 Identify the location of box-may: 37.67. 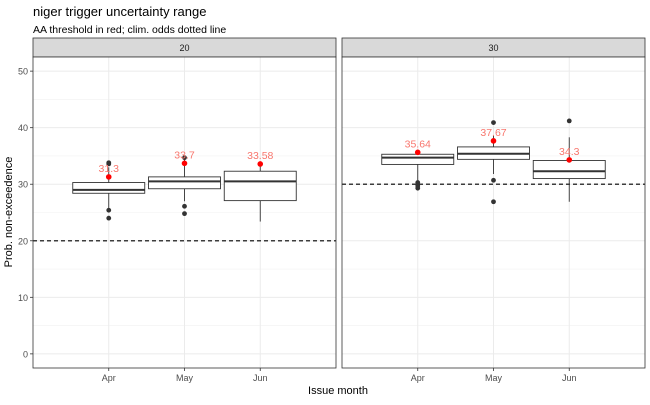
(493, 162).